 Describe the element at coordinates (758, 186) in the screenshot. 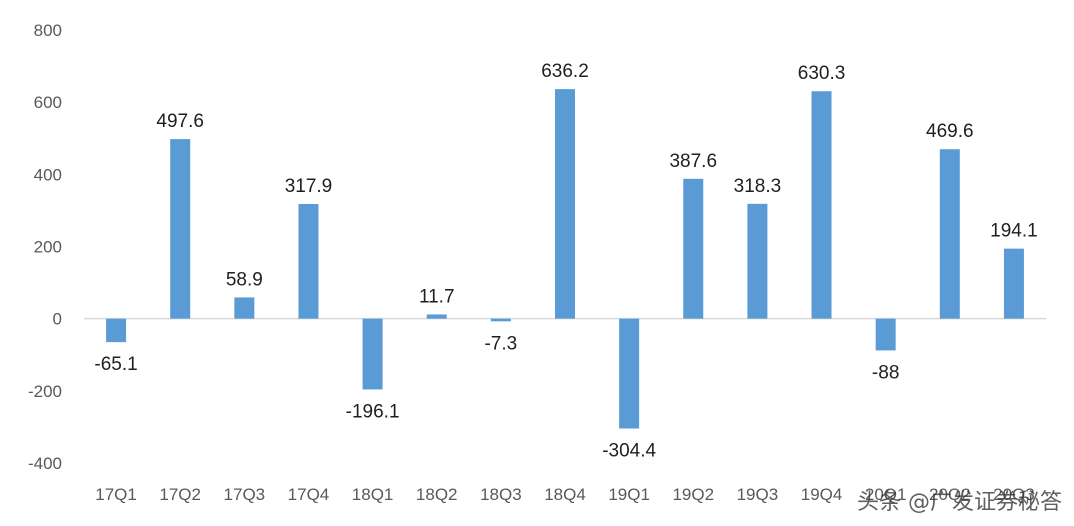

I see `data-label: 318.3` at that location.